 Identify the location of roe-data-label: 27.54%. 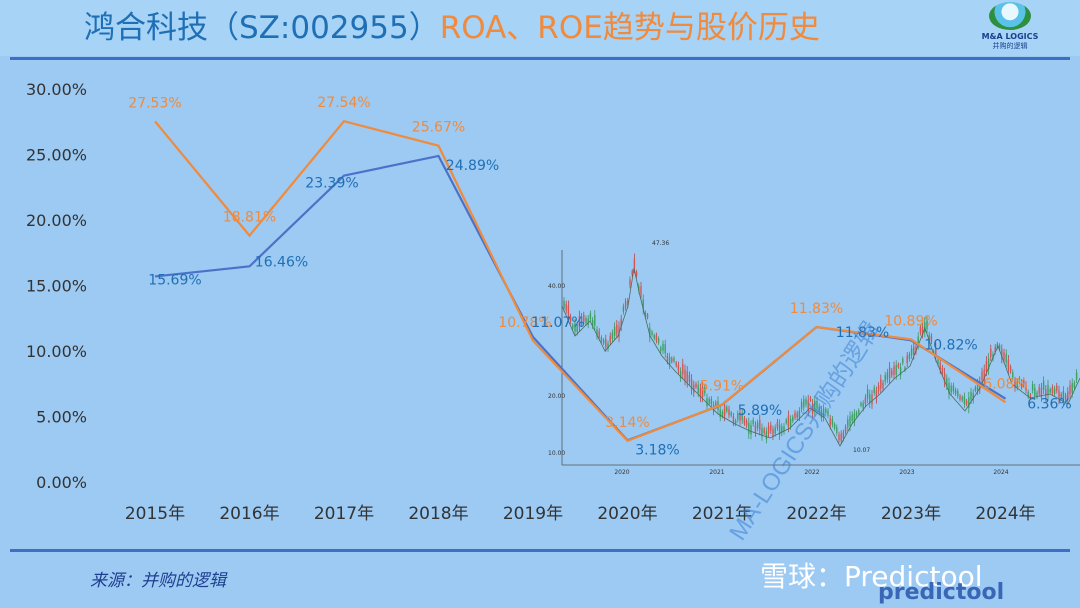
(343, 103).